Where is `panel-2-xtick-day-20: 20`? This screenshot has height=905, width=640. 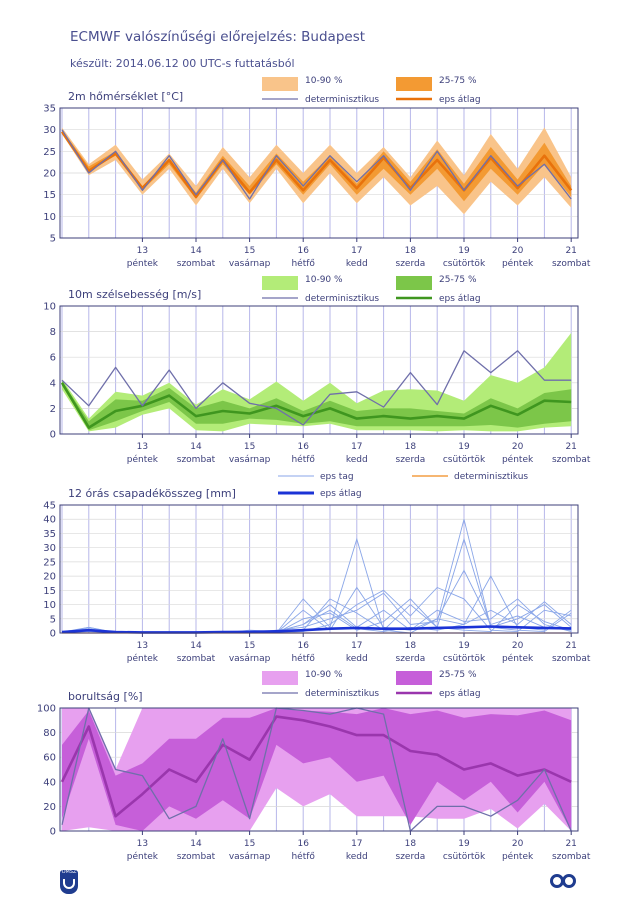 panel-2-xtick-day-20: 20 is located at coordinates (518, 447).